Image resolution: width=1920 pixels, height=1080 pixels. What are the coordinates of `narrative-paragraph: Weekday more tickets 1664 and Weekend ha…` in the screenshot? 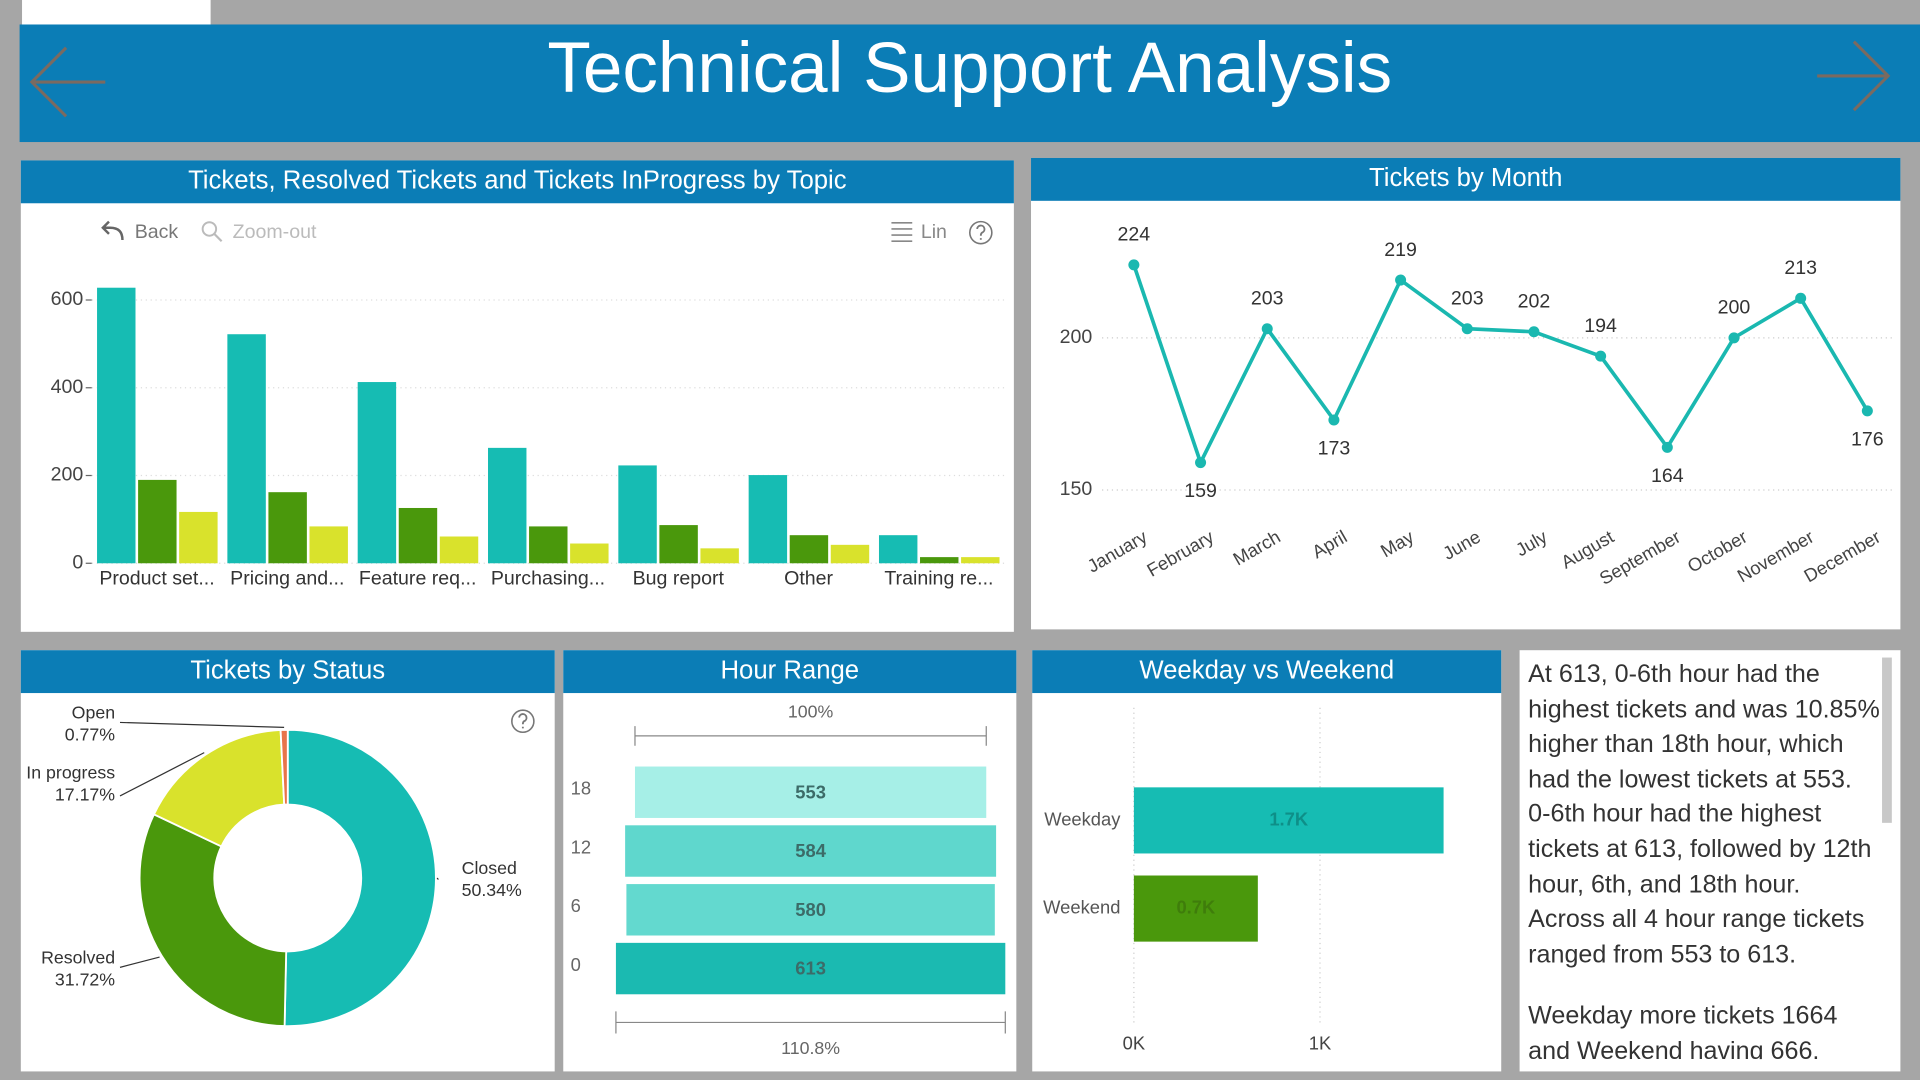 It's located at (1683, 1031).